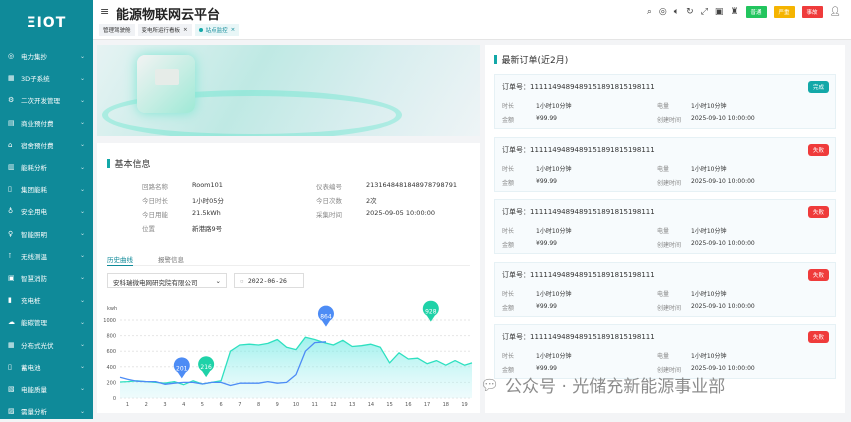 The height and width of the screenshot is (422, 851). I want to click on sidebar-item: ▦ 分布式光伏 ⌄, so click(46, 344).